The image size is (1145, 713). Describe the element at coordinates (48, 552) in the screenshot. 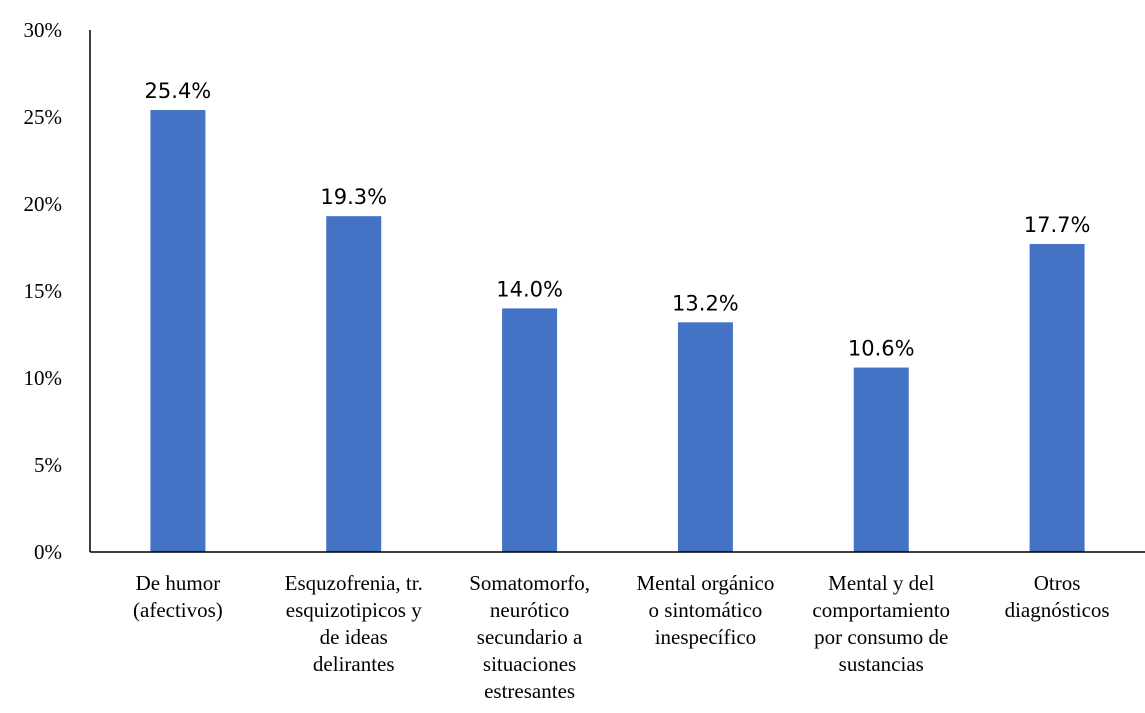

I see `y-tick-label: 0%` at that location.